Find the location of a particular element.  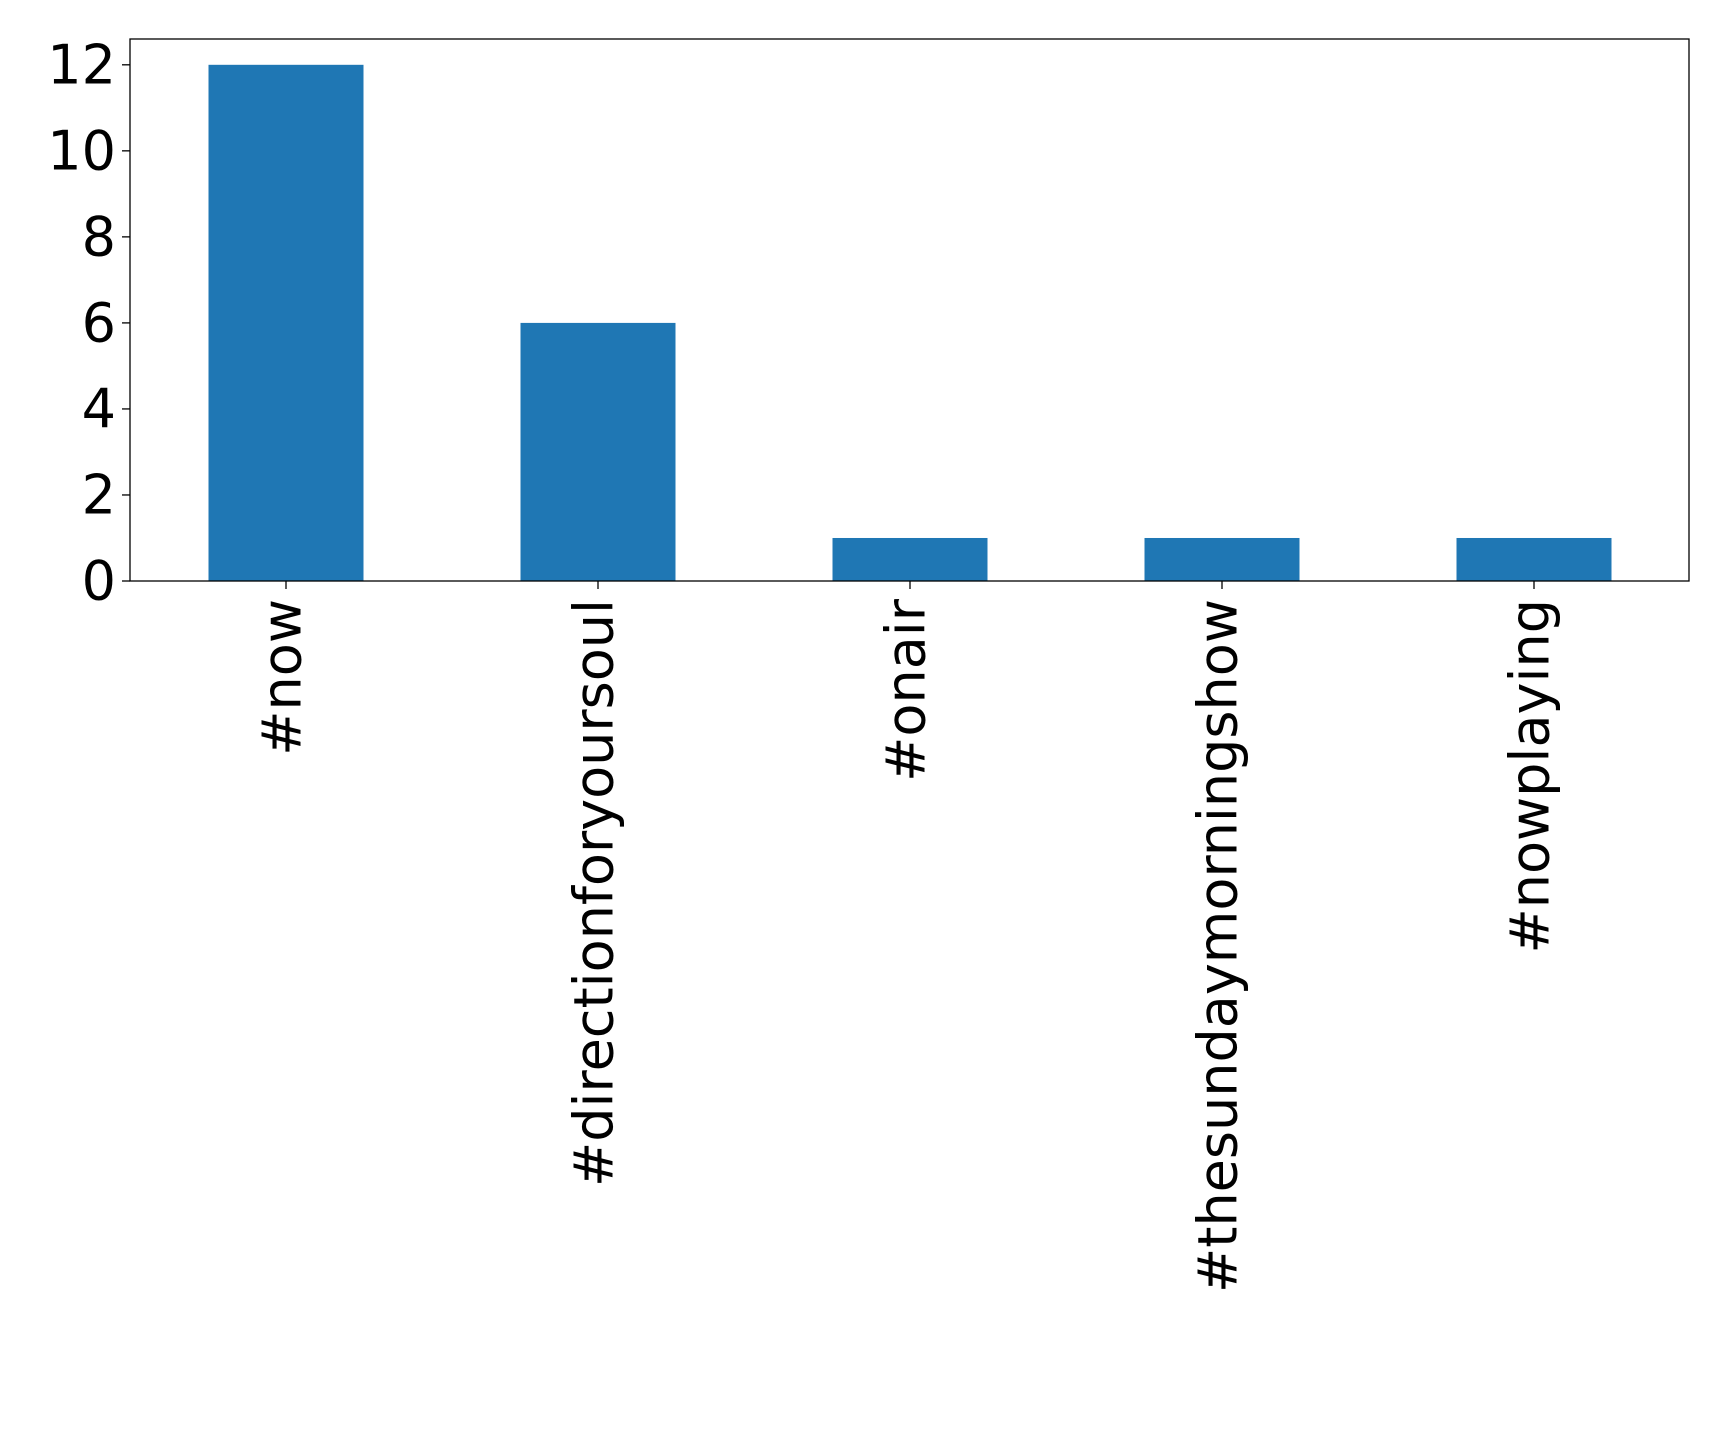

bar-now is located at coordinates (286, 323).